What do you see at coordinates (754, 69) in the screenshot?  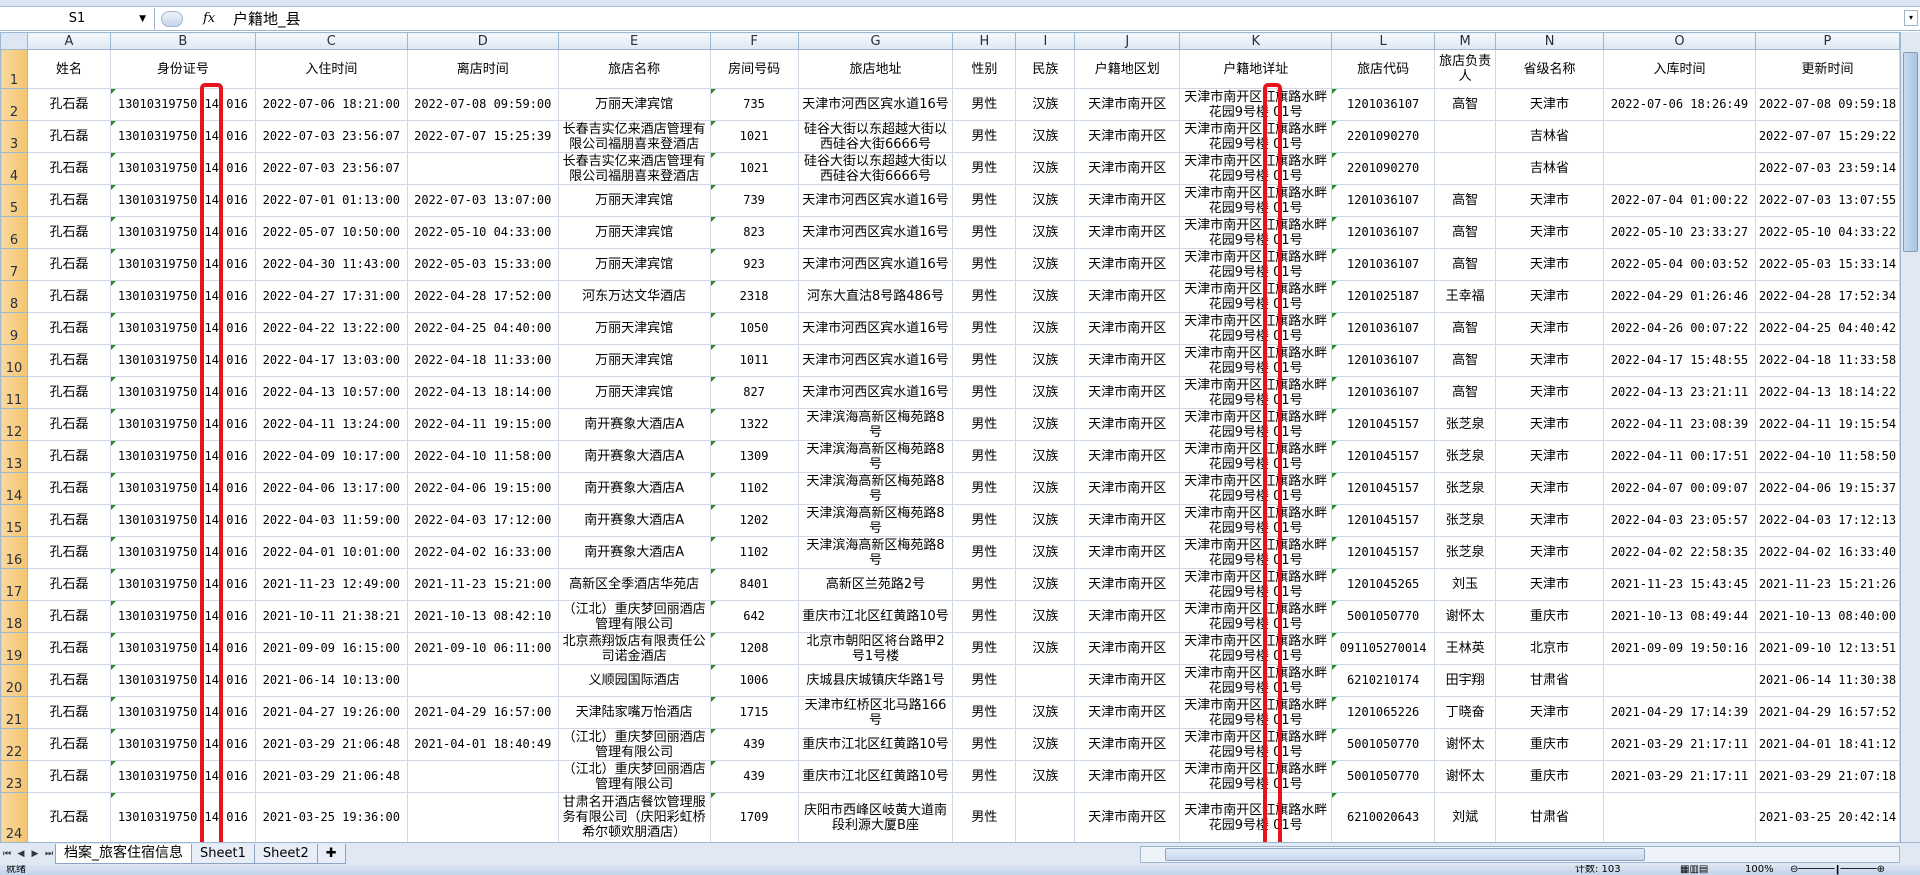 I see `column-title: 房间号码` at bounding box center [754, 69].